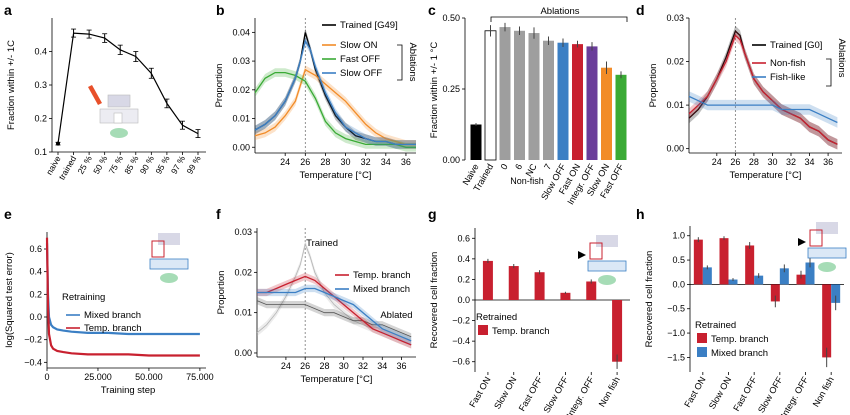  I want to click on y-axis-label: Fraction within +/- 1 °C, so click(434, 90).